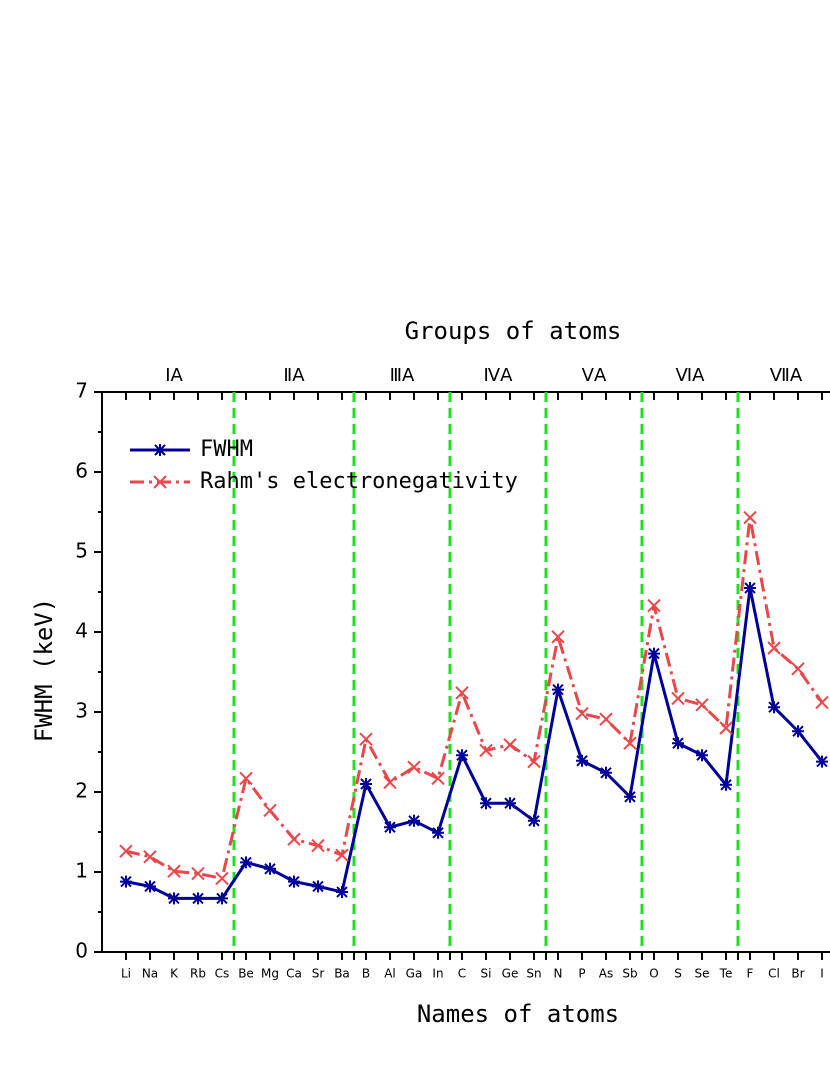 This screenshot has width=830, height=1075. Describe the element at coordinates (462, 974) in the screenshot. I see `x-tick-label: C` at that location.